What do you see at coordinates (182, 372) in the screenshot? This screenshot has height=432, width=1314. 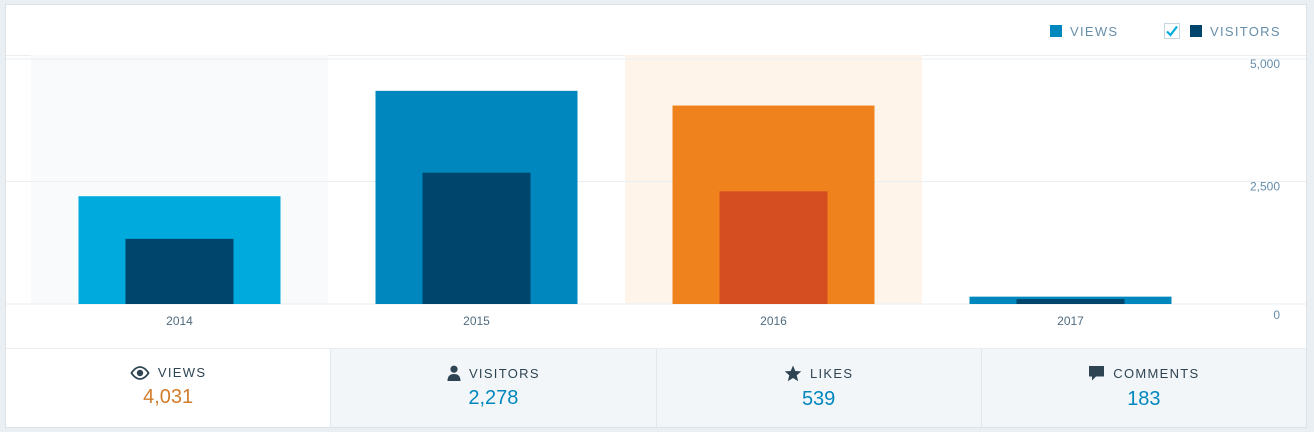 I see `tab-views-label: Views` at bounding box center [182, 372].